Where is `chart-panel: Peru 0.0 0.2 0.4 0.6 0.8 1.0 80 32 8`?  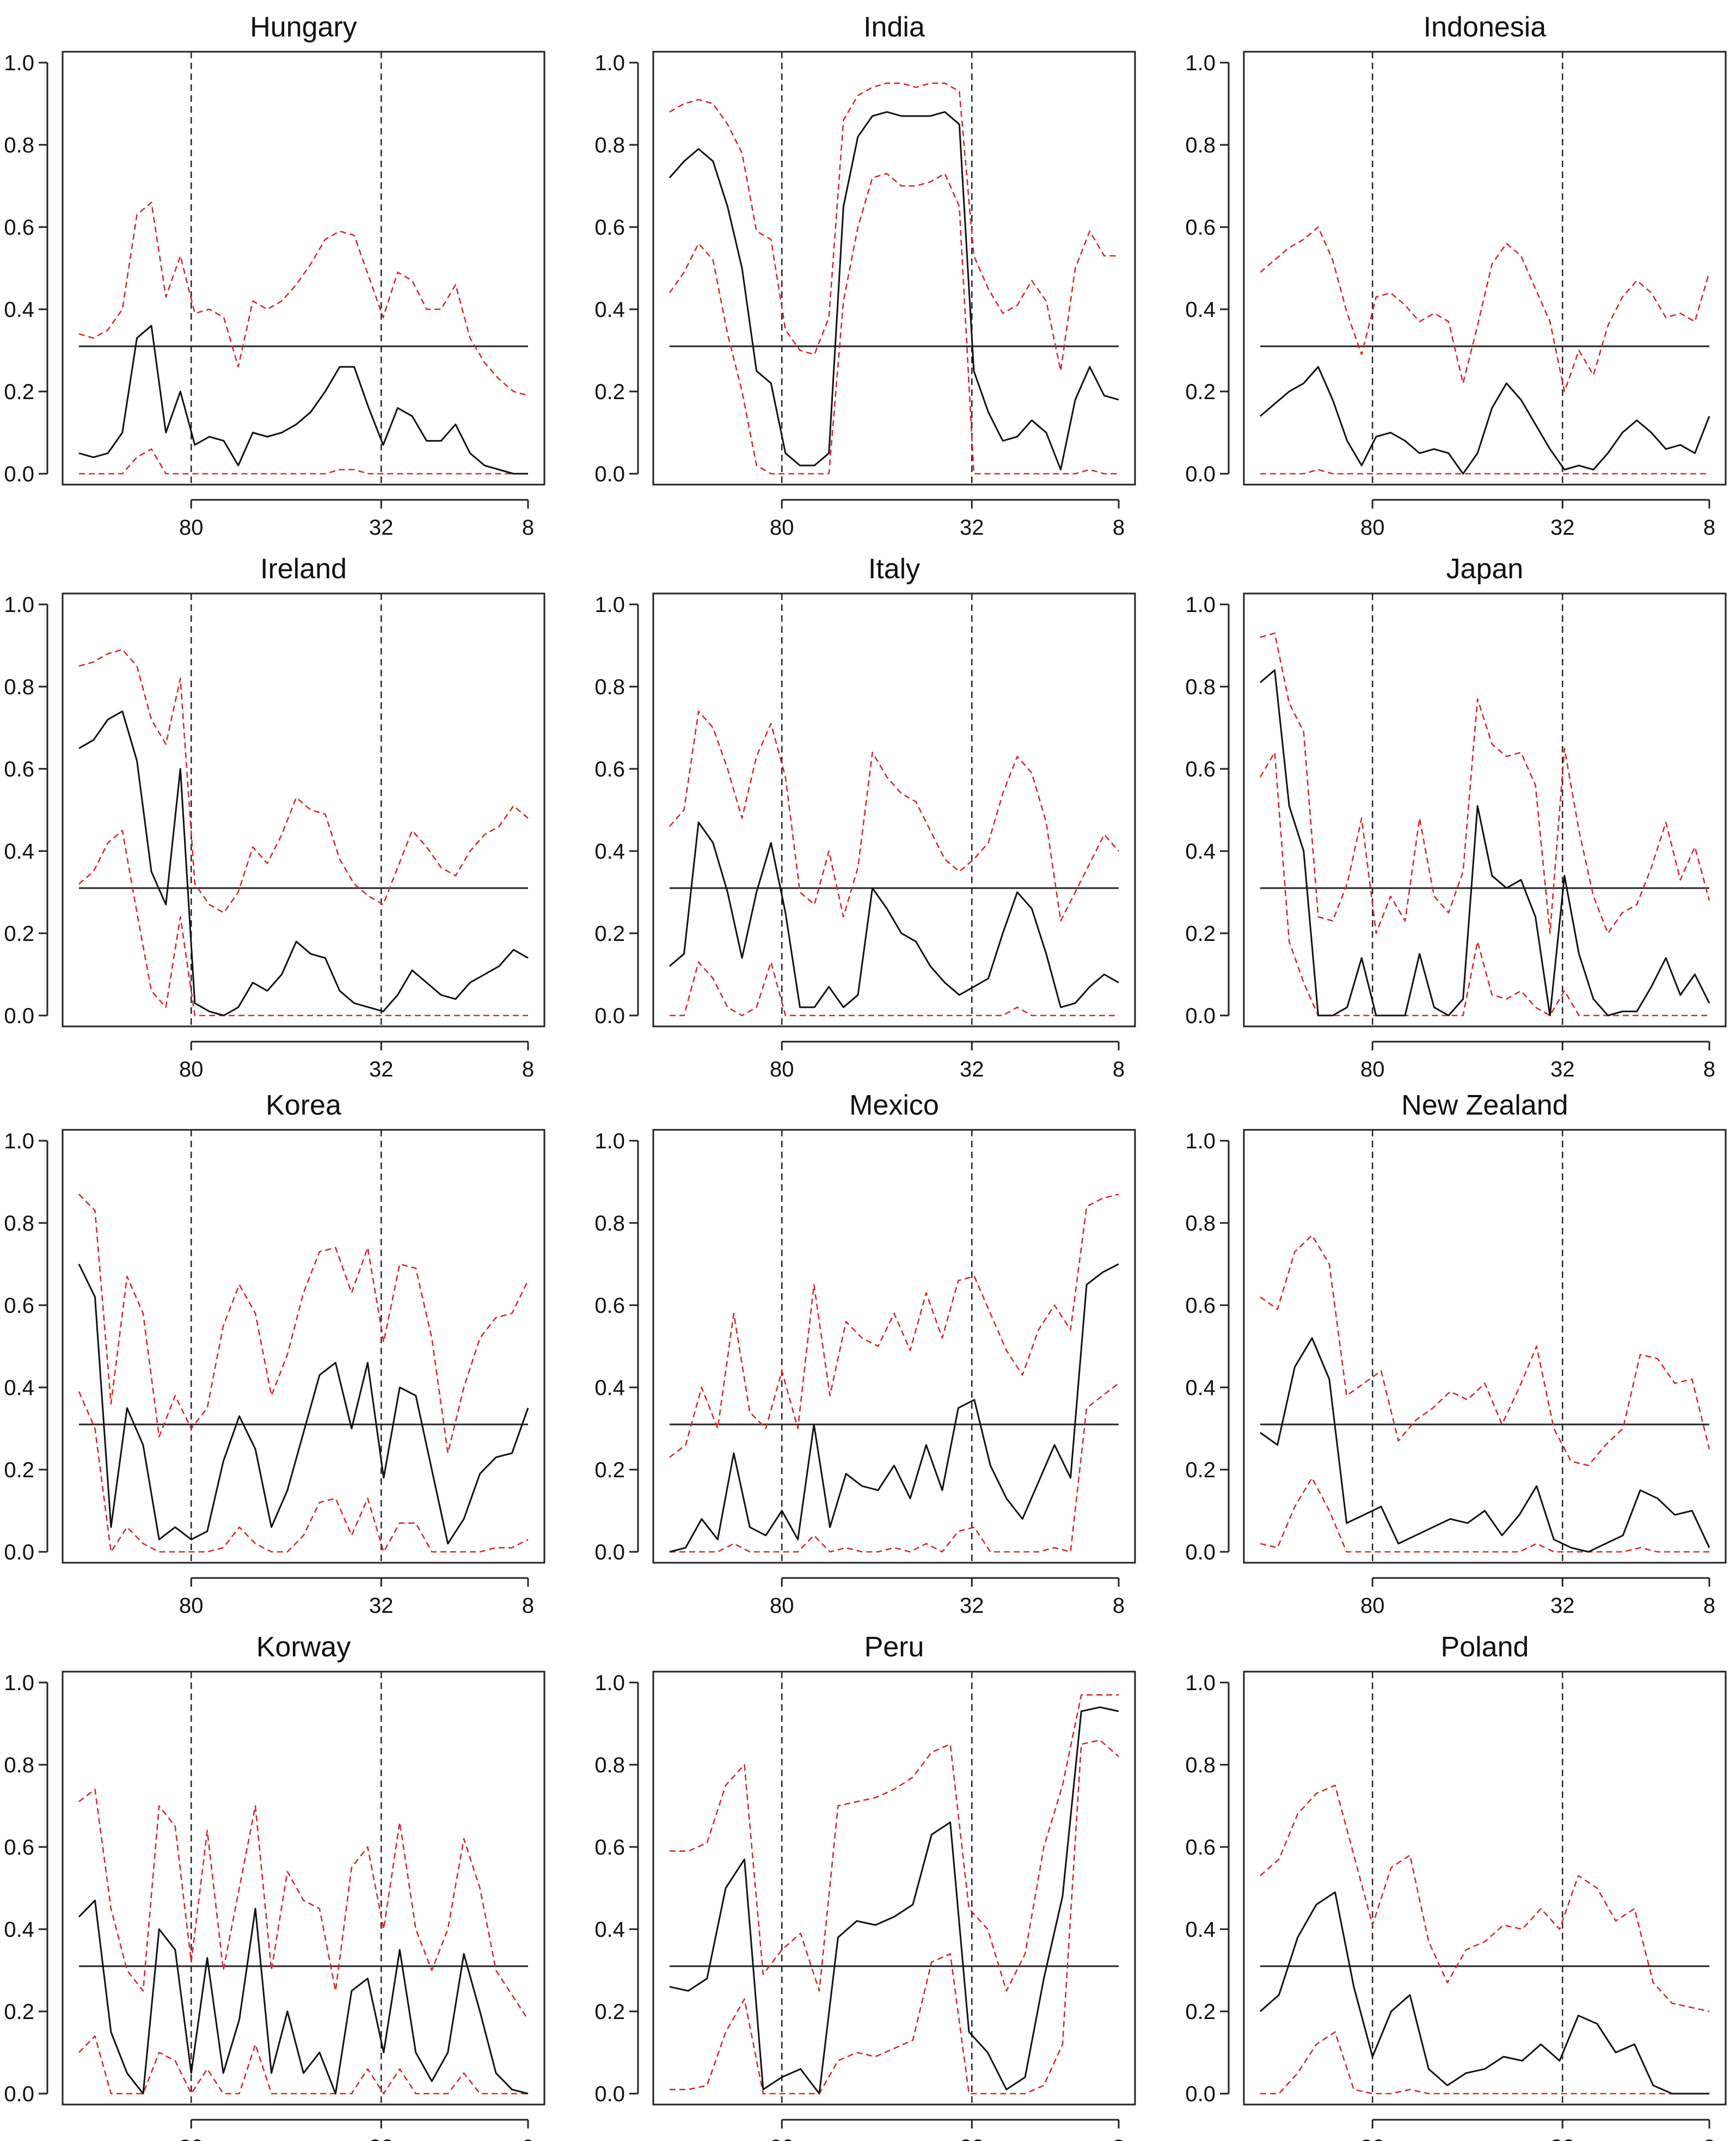
chart-panel: Peru 0.0 0.2 0.4 0.6 0.8 1.0 80 32 8 is located at coordinates (865, 1886).